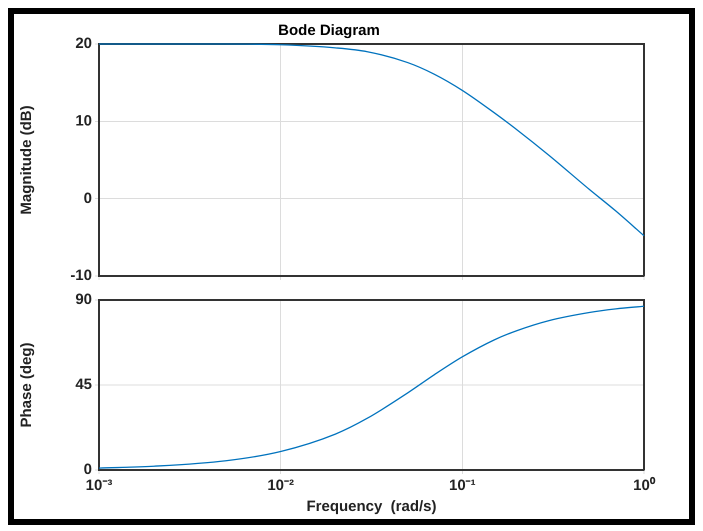 This screenshot has width=703, height=531. I want to click on y-tick-label: 45, so click(83, 385).